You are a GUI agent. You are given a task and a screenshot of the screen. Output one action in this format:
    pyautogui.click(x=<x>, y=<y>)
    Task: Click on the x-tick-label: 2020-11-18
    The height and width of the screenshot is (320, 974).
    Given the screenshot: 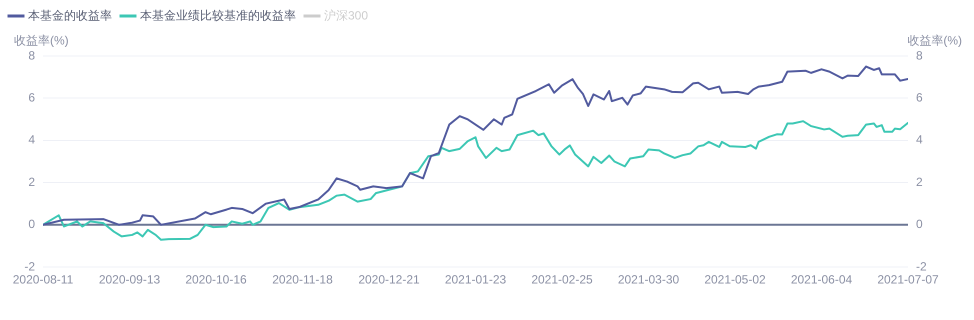 What is the action you would take?
    pyautogui.click(x=303, y=279)
    